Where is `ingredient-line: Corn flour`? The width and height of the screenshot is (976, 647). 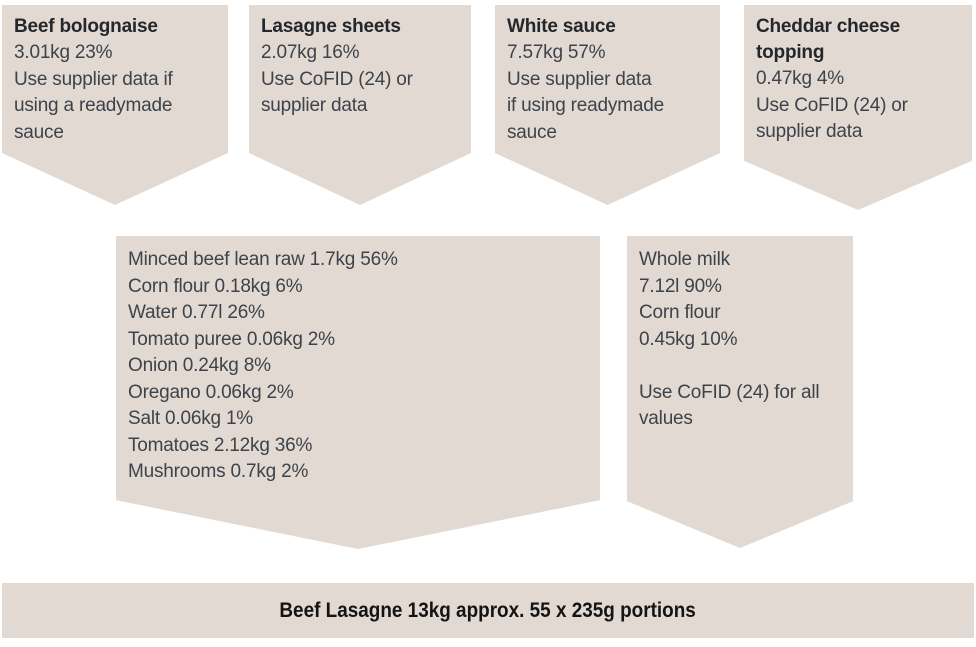
ingredient-line: Corn flour is located at coordinates (680, 312).